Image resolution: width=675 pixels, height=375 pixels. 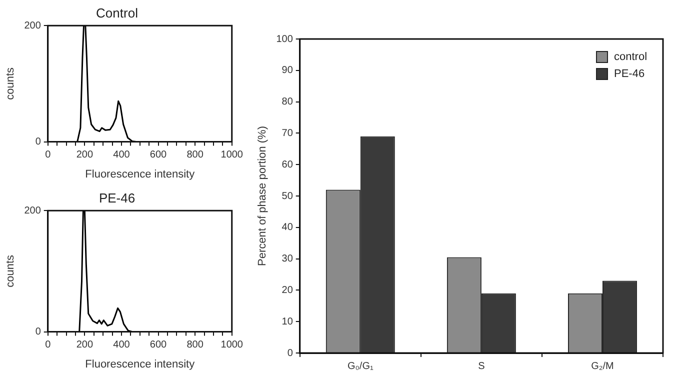 What do you see at coordinates (117, 12) in the screenshot?
I see `chart-title: Control` at bounding box center [117, 12].